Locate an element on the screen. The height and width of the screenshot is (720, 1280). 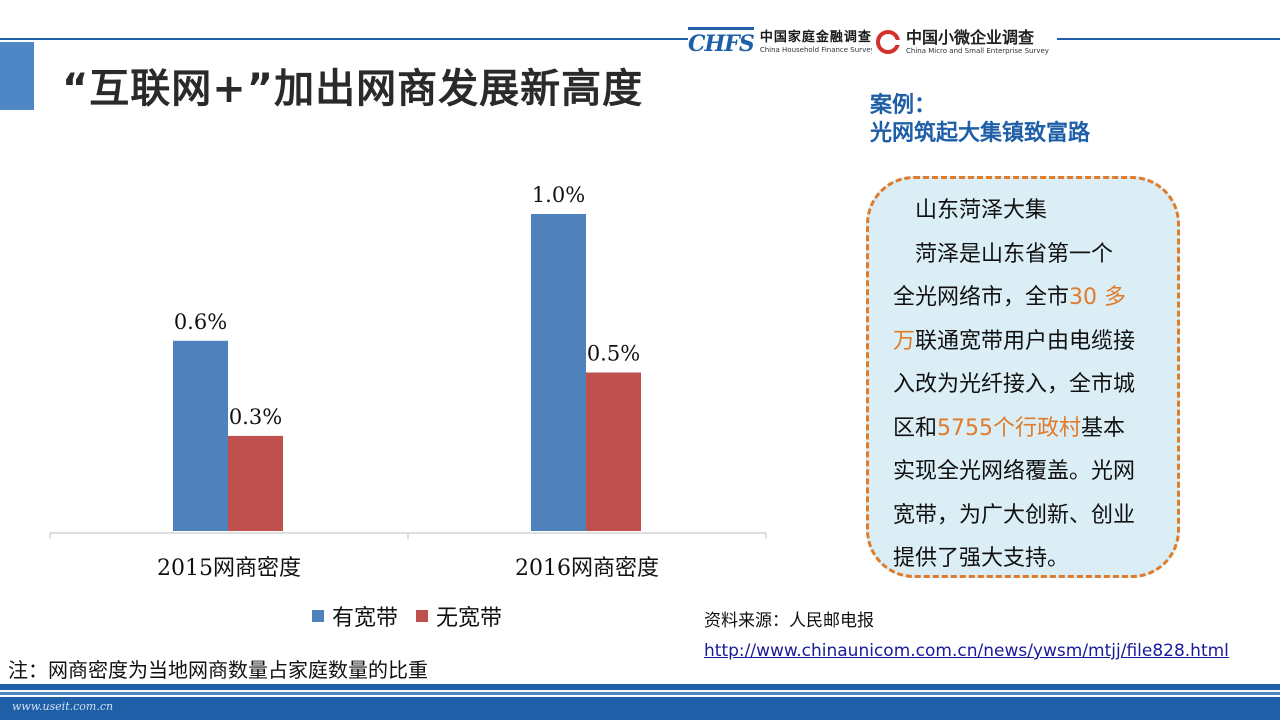
case-heading-line2: 光网筑起大集镇致富路 is located at coordinates (980, 133).